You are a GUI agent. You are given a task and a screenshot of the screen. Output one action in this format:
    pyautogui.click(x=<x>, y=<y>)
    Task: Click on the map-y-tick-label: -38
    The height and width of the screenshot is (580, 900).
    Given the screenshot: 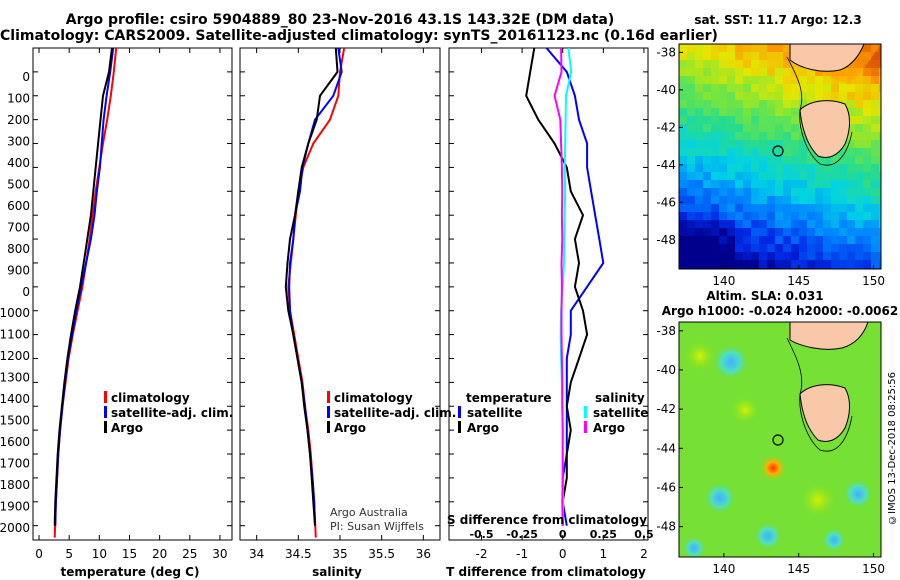 What is the action you would take?
    pyautogui.click(x=666, y=331)
    